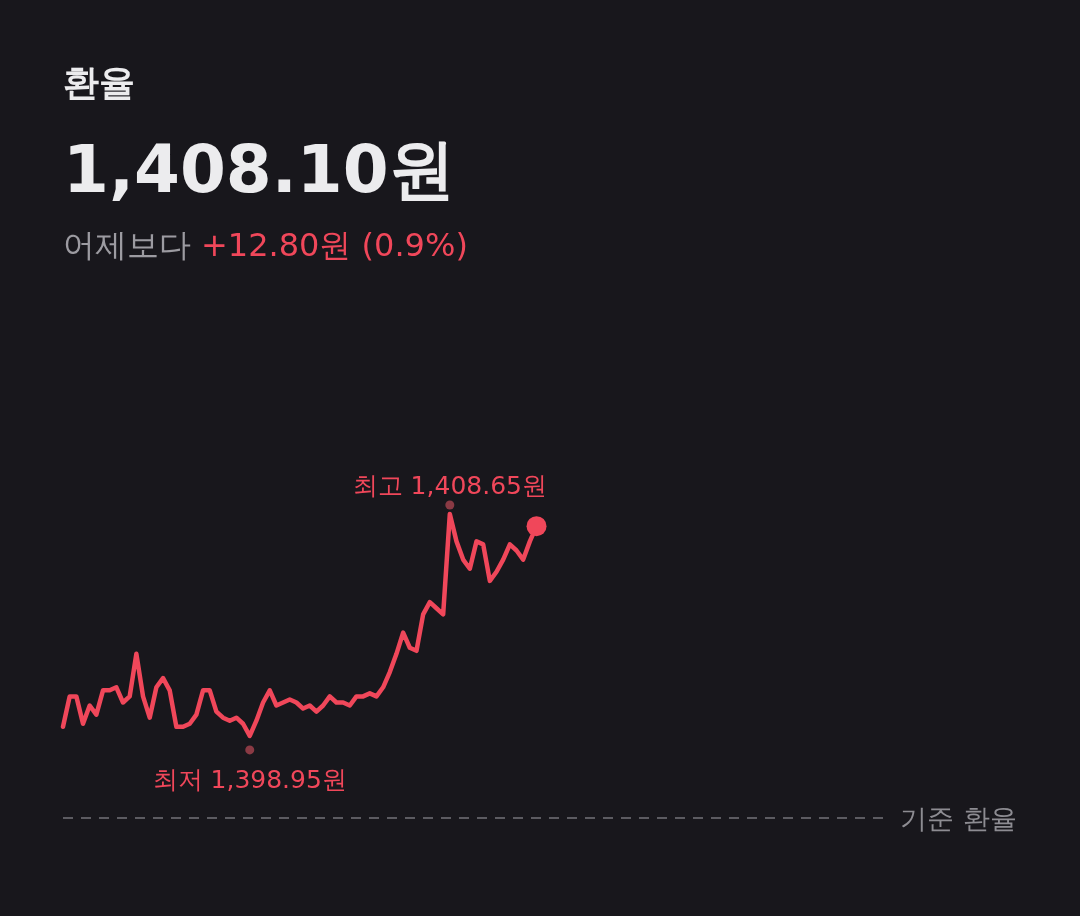 This screenshot has height=916, width=1080. Describe the element at coordinates (449, 485) in the screenshot. I see `annotation: 최고 1,408.65원` at that location.